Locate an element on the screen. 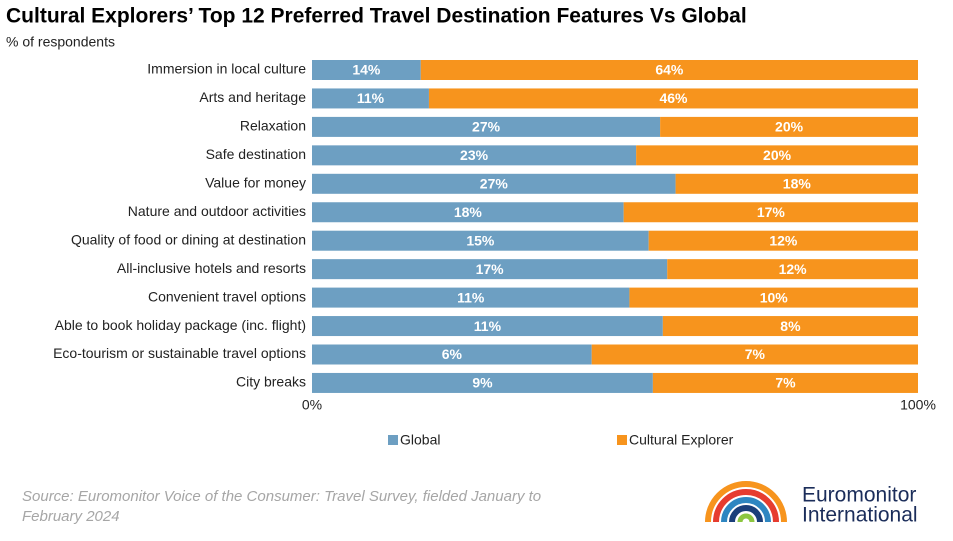 The image size is (953, 541). chart-subtitle: % of respondents is located at coordinates (60, 42).